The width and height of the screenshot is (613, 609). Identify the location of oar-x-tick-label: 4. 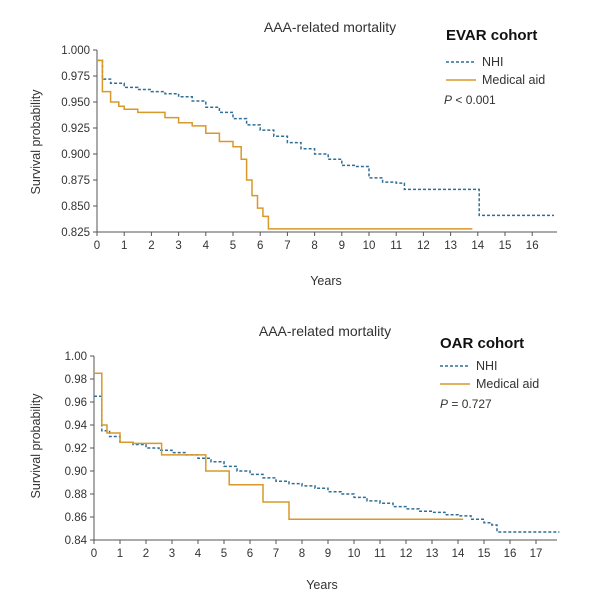
(198, 554).